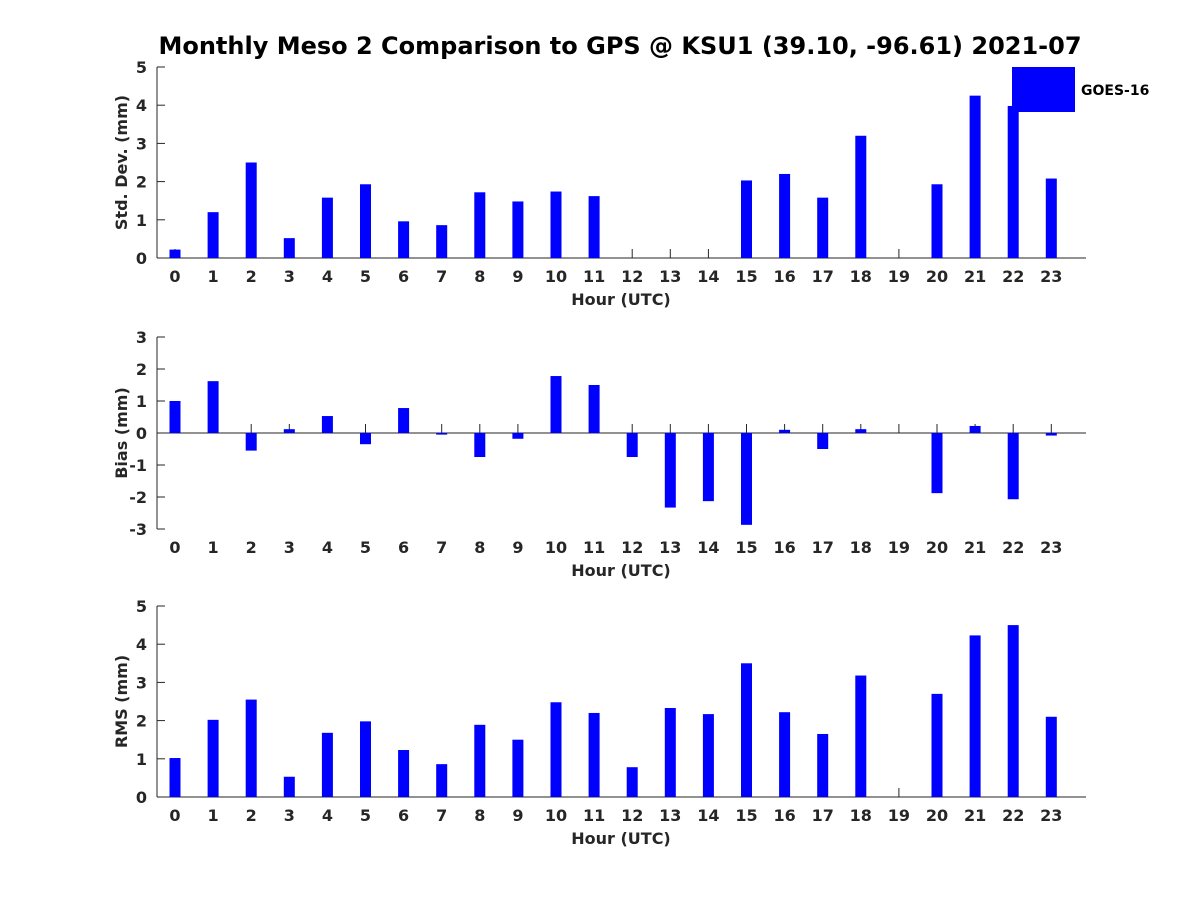  What do you see at coordinates (975, 547) in the screenshot?
I see `x-tick-label: 21` at bounding box center [975, 547].